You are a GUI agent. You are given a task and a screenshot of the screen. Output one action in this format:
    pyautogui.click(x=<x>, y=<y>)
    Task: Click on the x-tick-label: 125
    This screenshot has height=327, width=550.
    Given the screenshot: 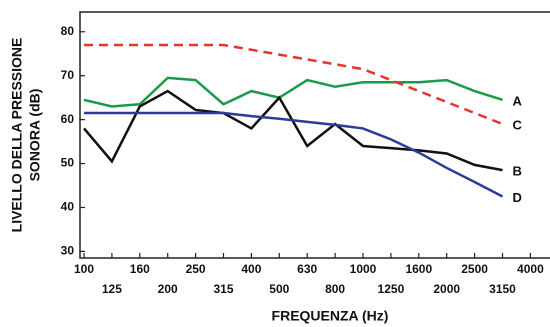 What is the action you would take?
    pyautogui.click(x=112, y=289)
    